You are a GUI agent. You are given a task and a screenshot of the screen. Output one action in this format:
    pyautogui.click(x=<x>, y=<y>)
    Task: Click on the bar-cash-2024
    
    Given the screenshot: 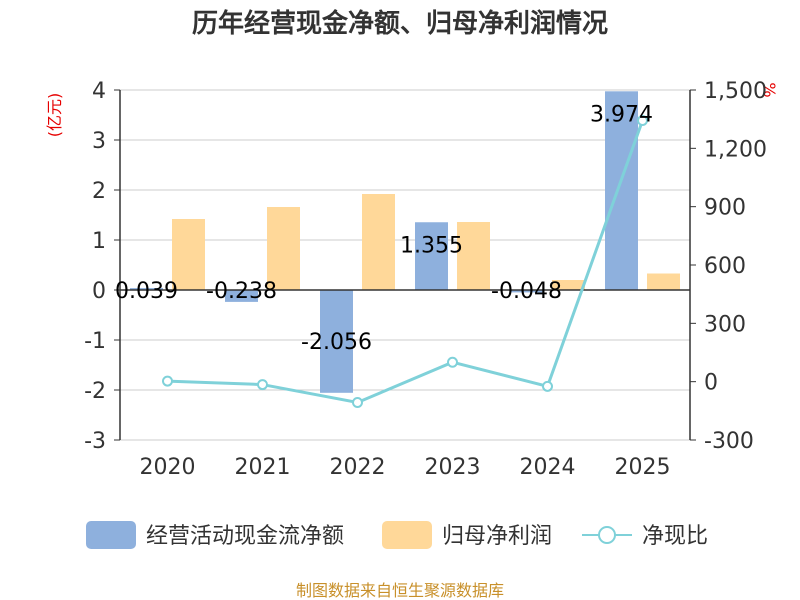 What is the action you would take?
    pyautogui.click(x=526, y=291)
    